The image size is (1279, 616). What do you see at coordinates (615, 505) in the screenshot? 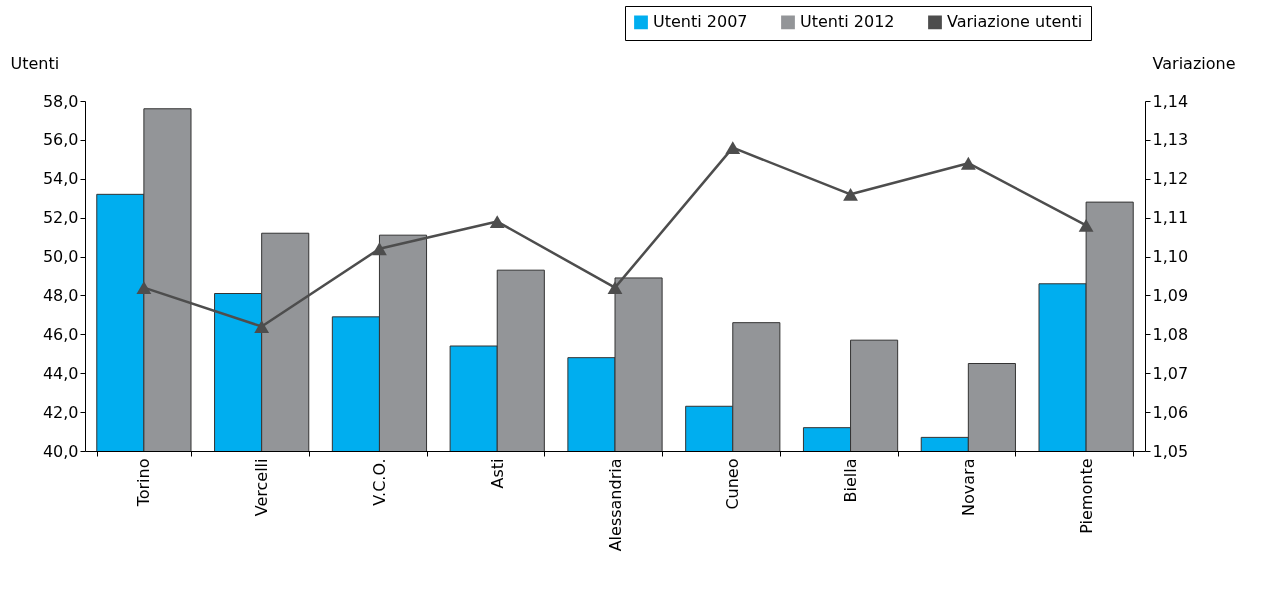
I see `x-tick-label: Alessandria` at bounding box center [615, 505].